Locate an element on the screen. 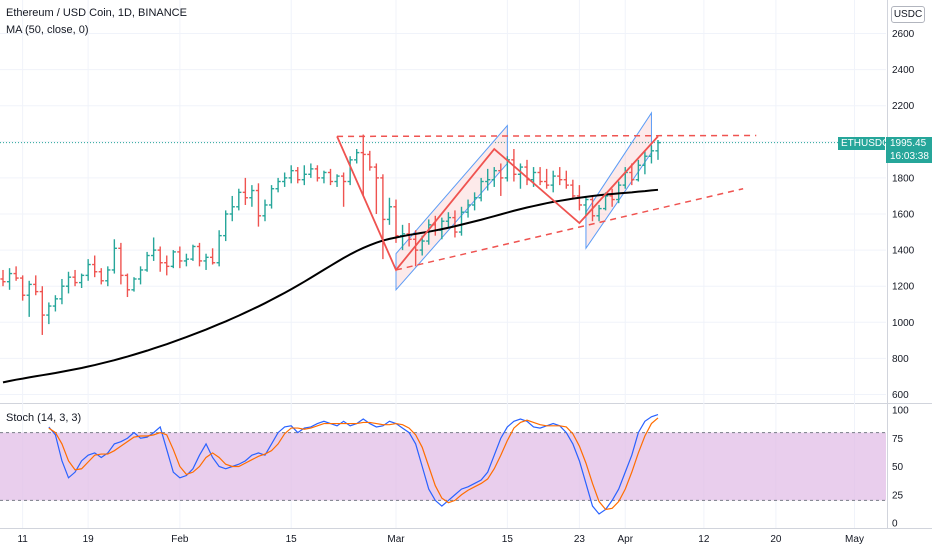 The image size is (932, 550). stoch-d-line is located at coordinates (353, 464).